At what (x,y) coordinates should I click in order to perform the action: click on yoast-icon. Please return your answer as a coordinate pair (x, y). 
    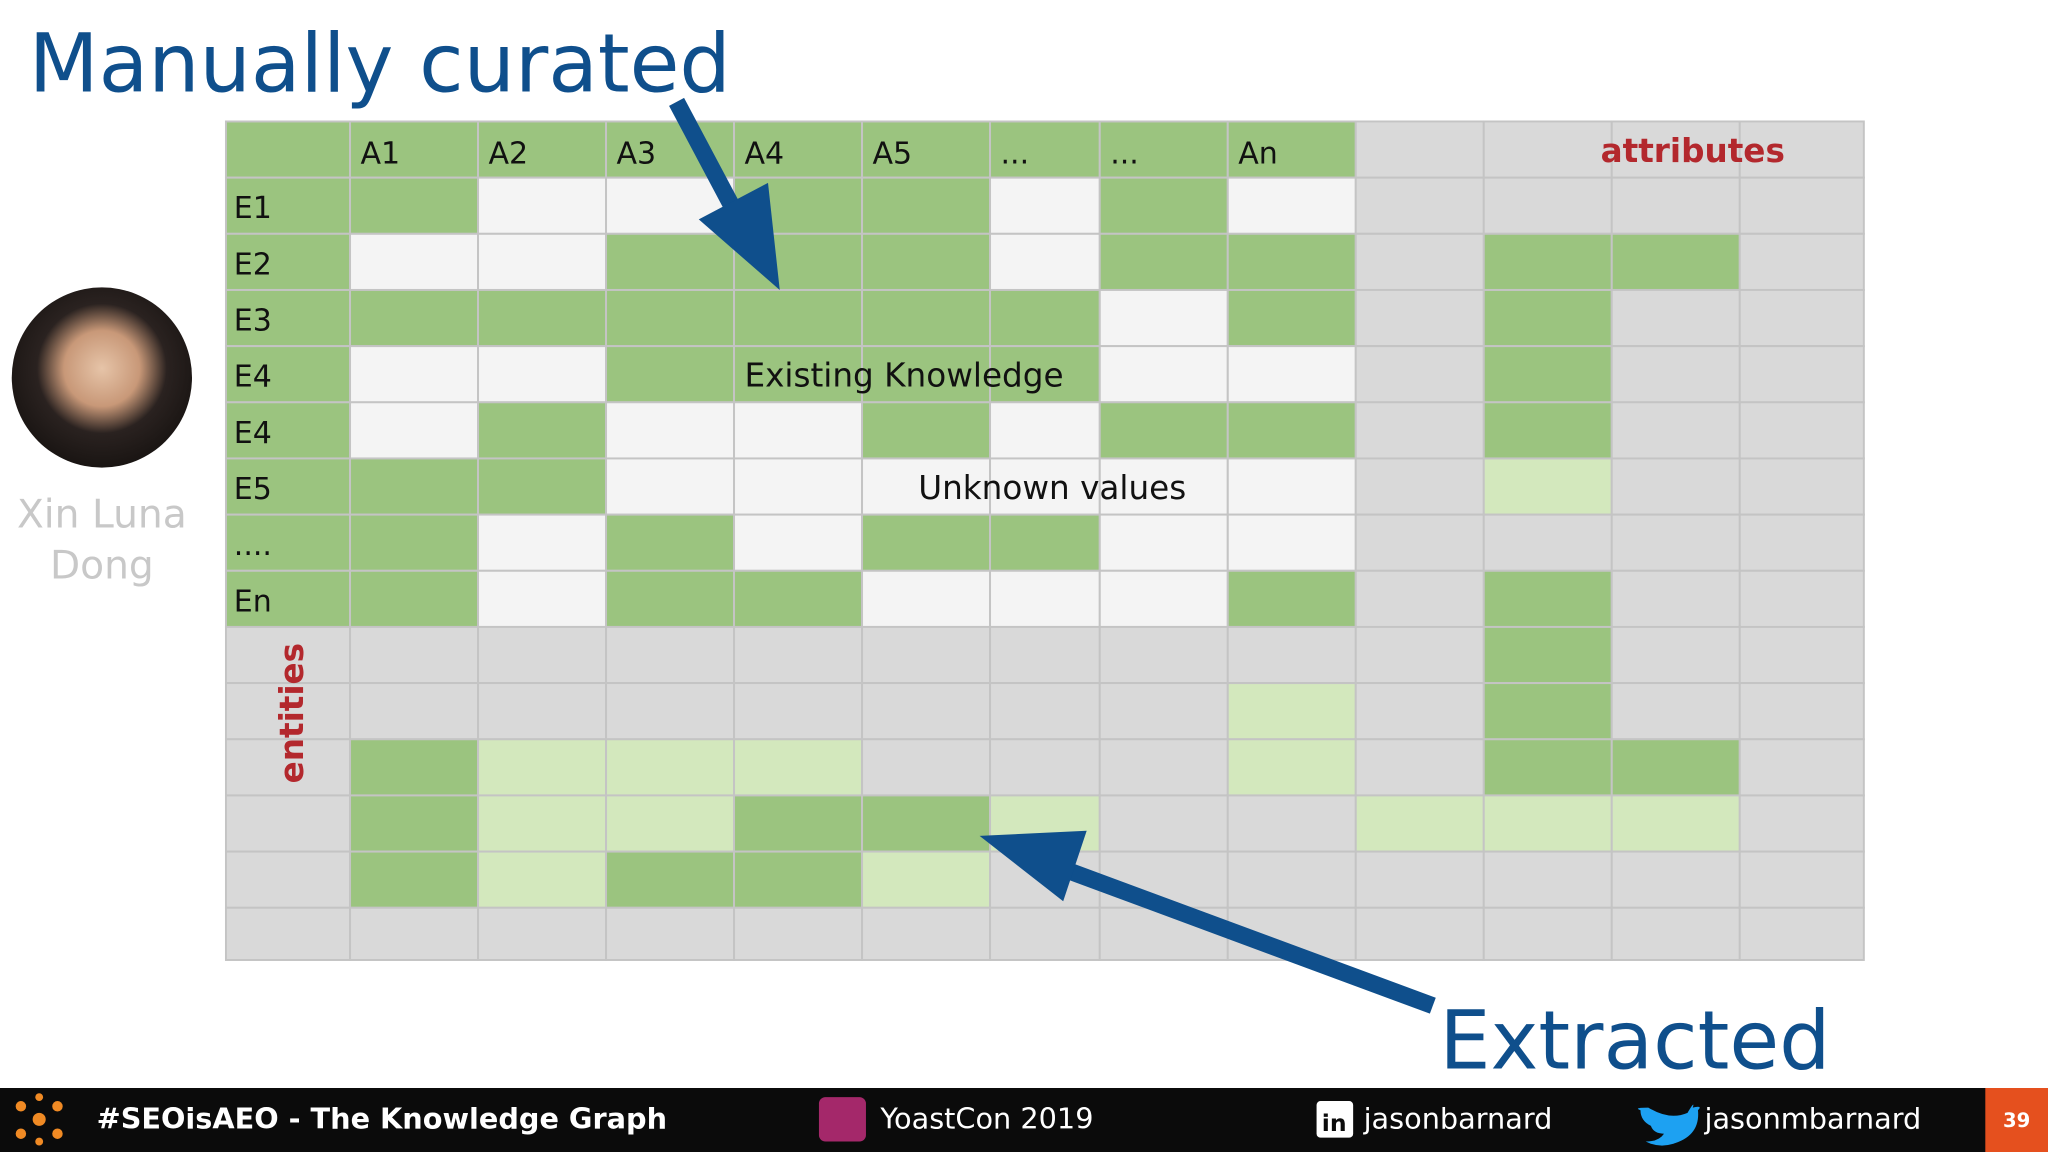
    Looking at the image, I should click on (842, 1119).